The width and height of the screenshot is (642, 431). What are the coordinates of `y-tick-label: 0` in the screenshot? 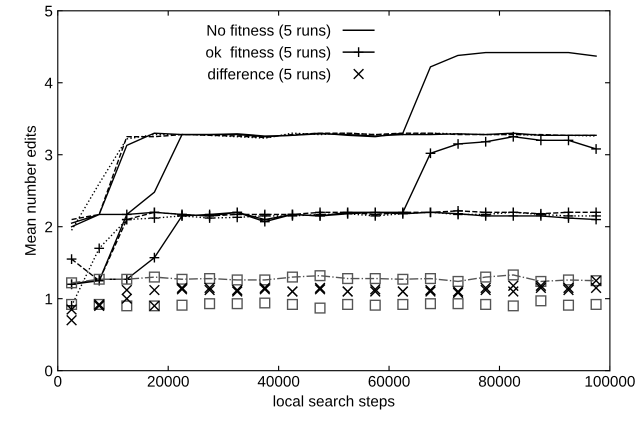 It's located at (48, 371).